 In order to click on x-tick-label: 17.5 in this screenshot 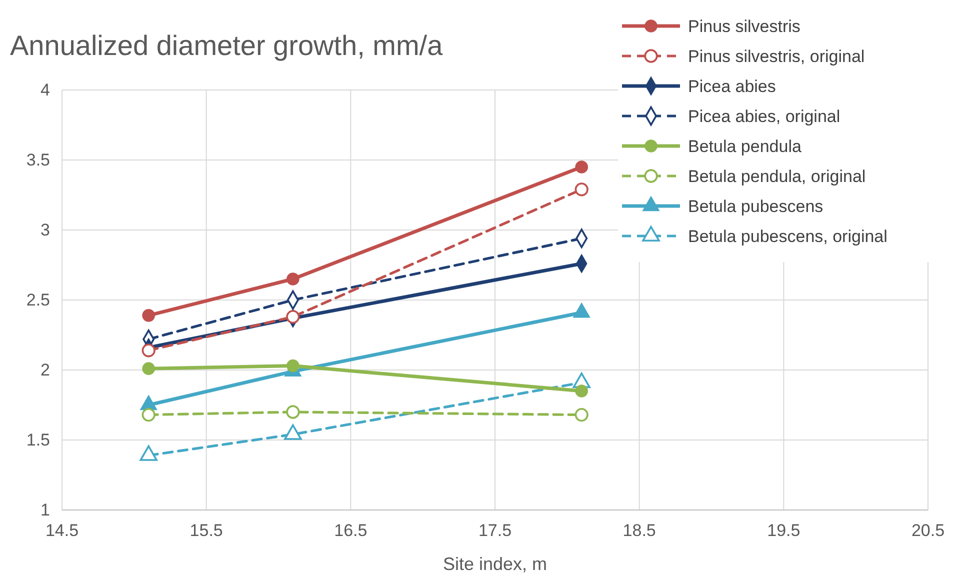, I will do `click(495, 530)`.